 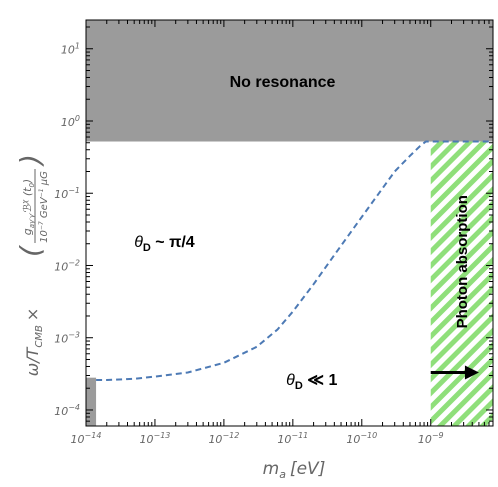 What do you see at coordinates (67, 338) in the screenshot?
I see `y-tick-label: 10⁻³` at bounding box center [67, 338].